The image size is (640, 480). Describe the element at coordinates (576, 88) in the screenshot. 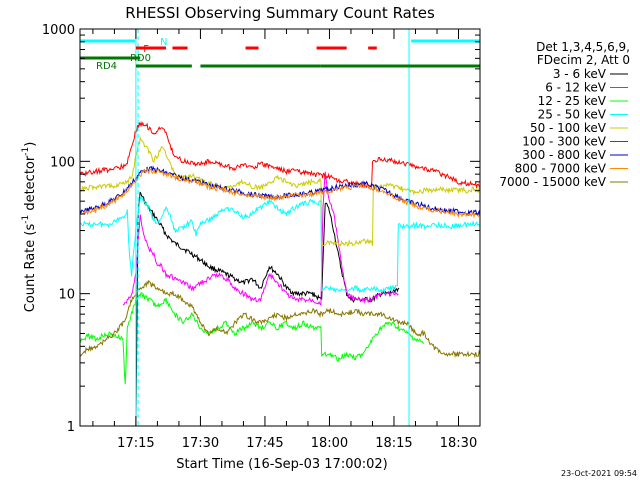

I see `legend-label: 6 - 12 keV` at that location.